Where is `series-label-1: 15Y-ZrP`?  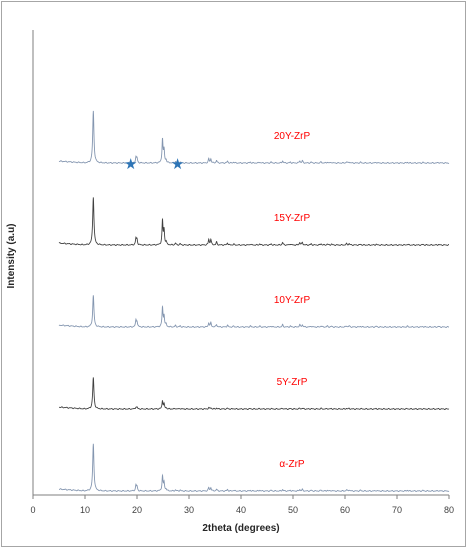
series-label-1: 15Y-ZrP is located at coordinates (292, 218).